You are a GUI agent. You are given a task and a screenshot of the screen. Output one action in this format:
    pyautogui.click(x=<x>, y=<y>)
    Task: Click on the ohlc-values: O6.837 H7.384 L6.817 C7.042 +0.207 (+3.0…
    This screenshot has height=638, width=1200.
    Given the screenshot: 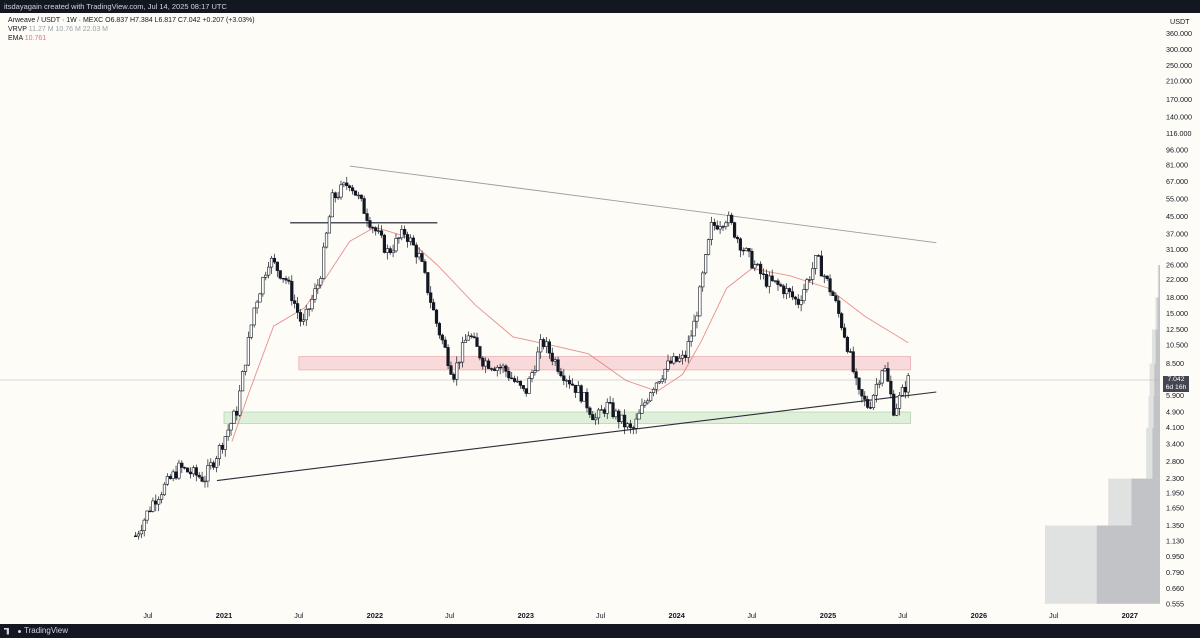 What is the action you would take?
    pyautogui.click(x=180, y=20)
    